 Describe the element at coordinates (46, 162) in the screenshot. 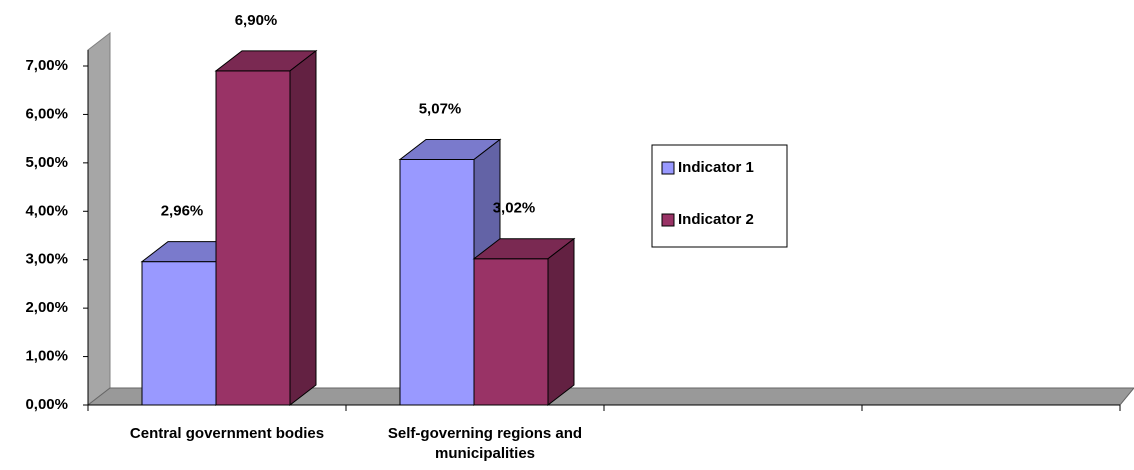

I see `y-tick-label: 5,00%` at that location.